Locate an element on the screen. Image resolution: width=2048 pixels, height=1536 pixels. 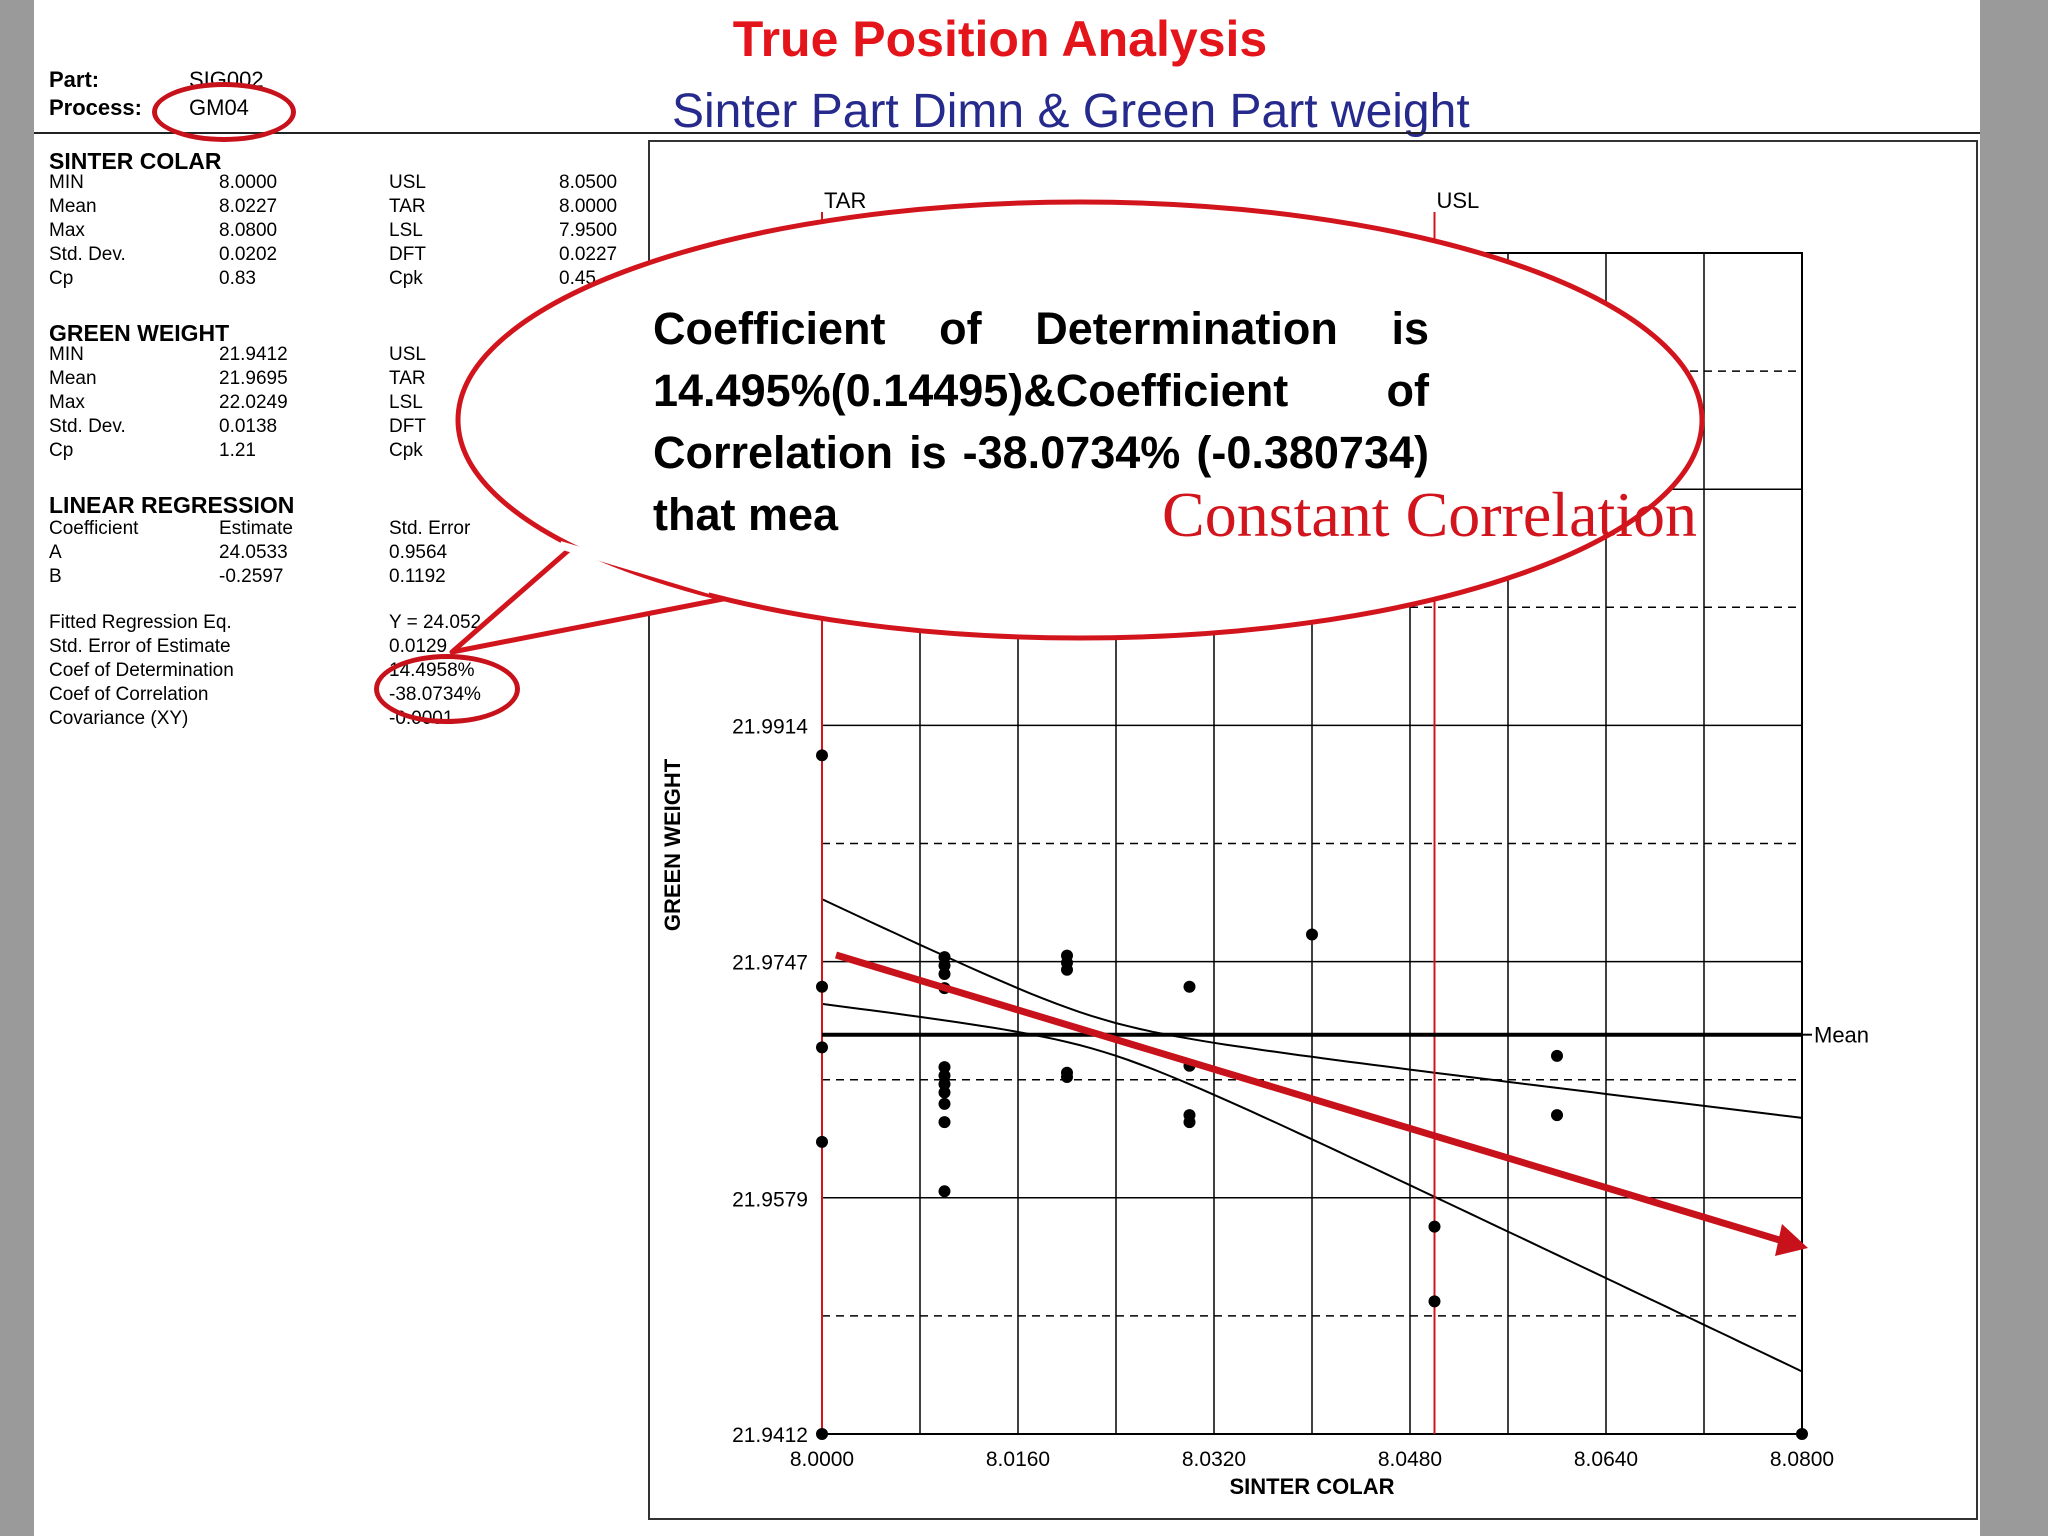
regression-label: B is located at coordinates (55, 576).